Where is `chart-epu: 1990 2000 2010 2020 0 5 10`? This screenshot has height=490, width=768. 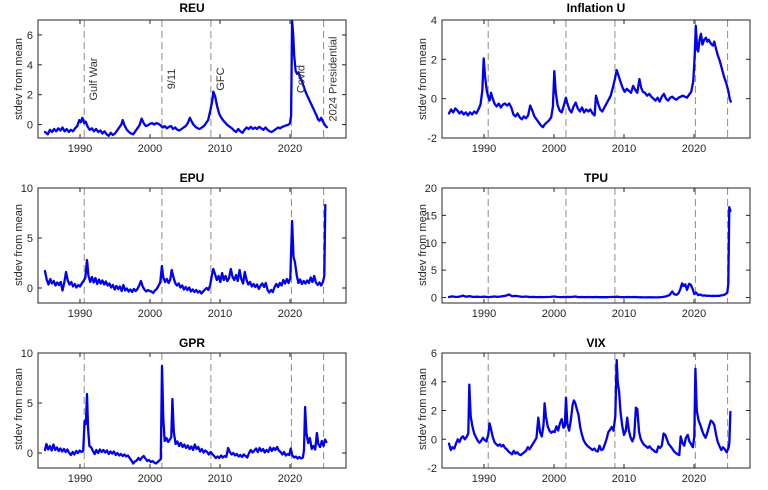
chart-epu: 1990 2000 2010 2020 0 5 10 is located at coordinates (184, 251).